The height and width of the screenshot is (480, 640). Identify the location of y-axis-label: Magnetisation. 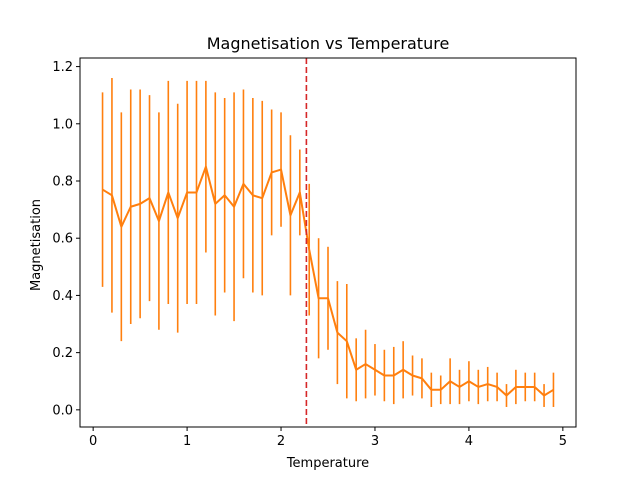
(36, 245).